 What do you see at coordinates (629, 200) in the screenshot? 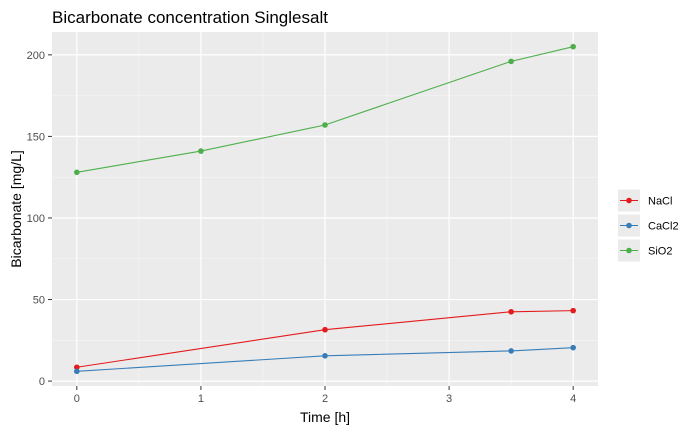
I see `legend-key-point-nacl` at bounding box center [629, 200].